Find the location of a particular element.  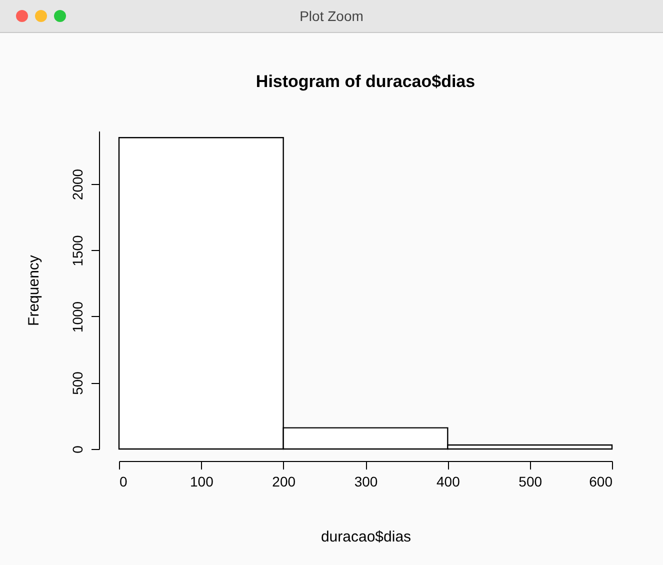

x-tick-label: 300 is located at coordinates (366, 482).